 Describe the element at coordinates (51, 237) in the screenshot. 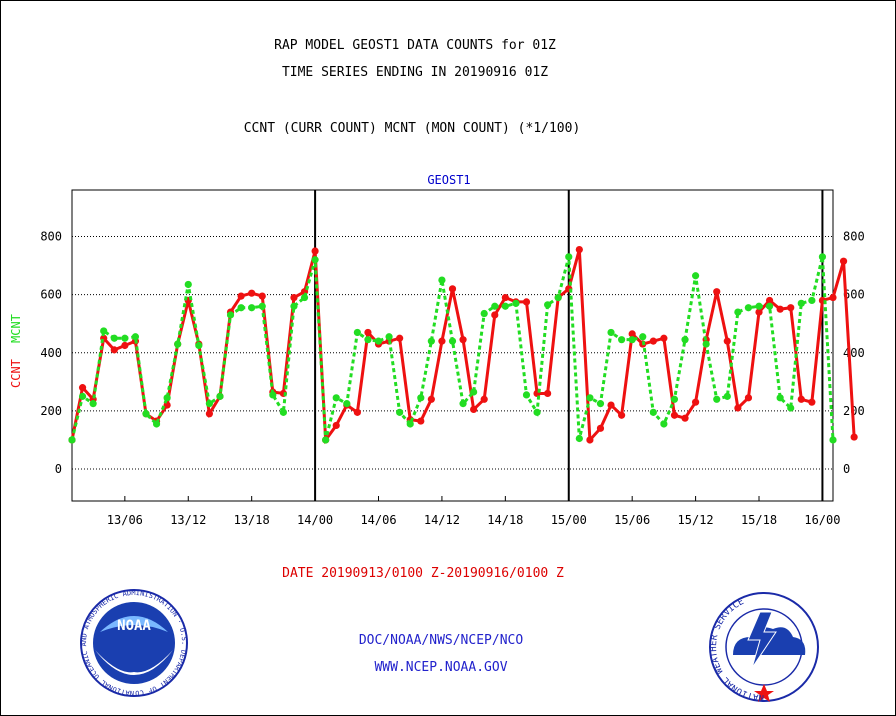

I see `y-tick-label-left-800: 800` at that location.